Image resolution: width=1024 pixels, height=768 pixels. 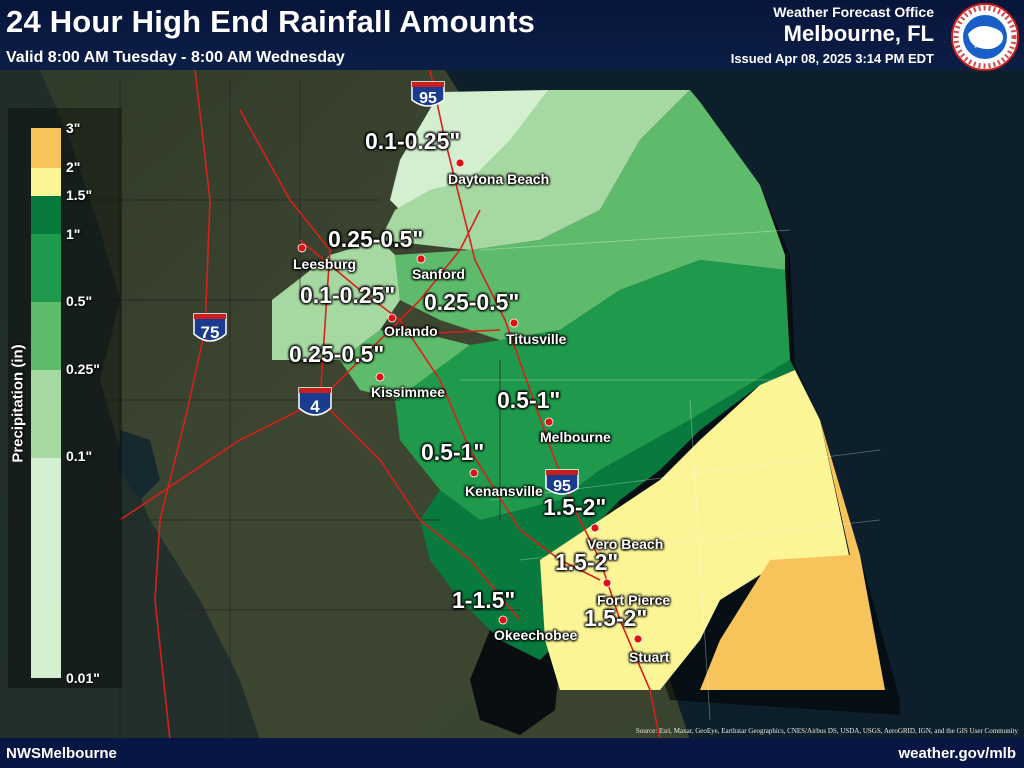 I want to click on legend-label-1: 1", so click(x=73, y=234).